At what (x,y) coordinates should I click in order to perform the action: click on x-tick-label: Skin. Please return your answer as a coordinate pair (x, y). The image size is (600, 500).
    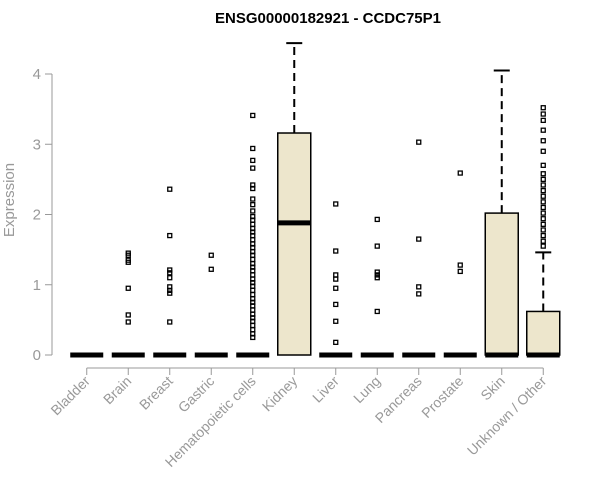
    Looking at the image, I should click on (492, 388).